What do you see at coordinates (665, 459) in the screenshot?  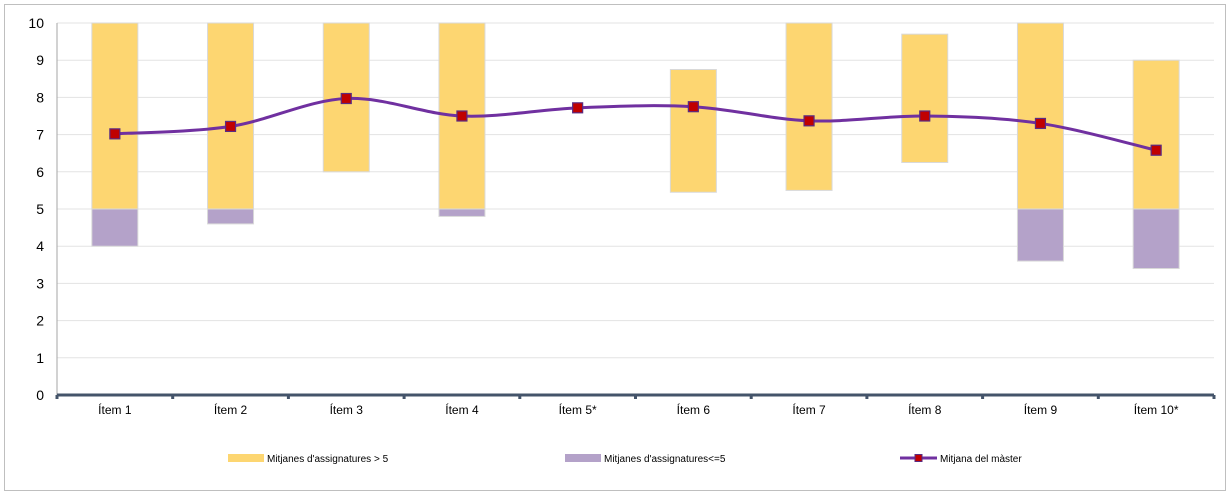 I see `legend-label: Mitjanes d'assignatures<=5` at bounding box center [665, 459].